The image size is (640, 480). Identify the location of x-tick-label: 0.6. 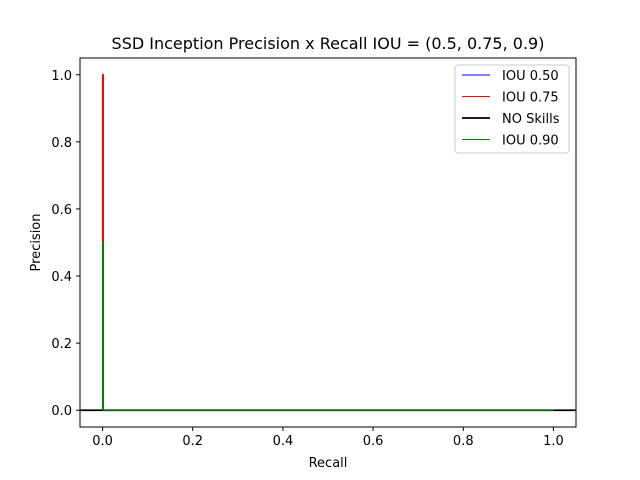
(373, 441).